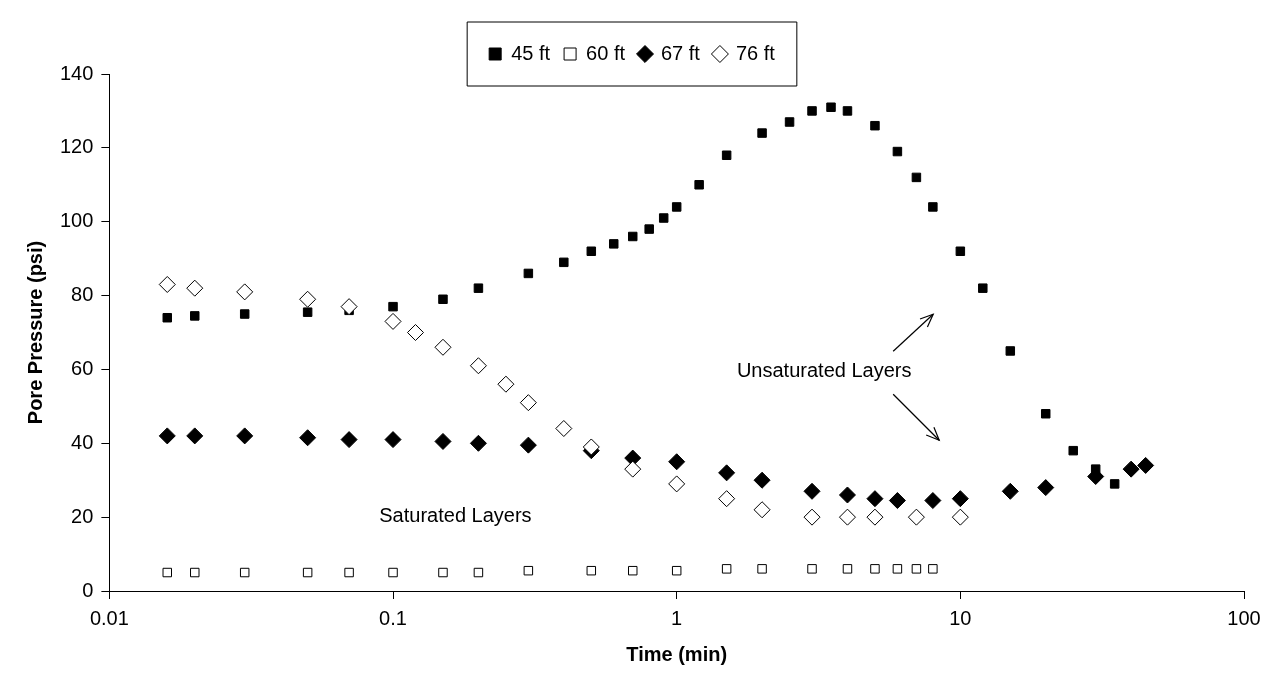 The width and height of the screenshot is (1274, 681). What do you see at coordinates (824, 369) in the screenshot?
I see `annotation: Unsaturated Layers` at bounding box center [824, 369].